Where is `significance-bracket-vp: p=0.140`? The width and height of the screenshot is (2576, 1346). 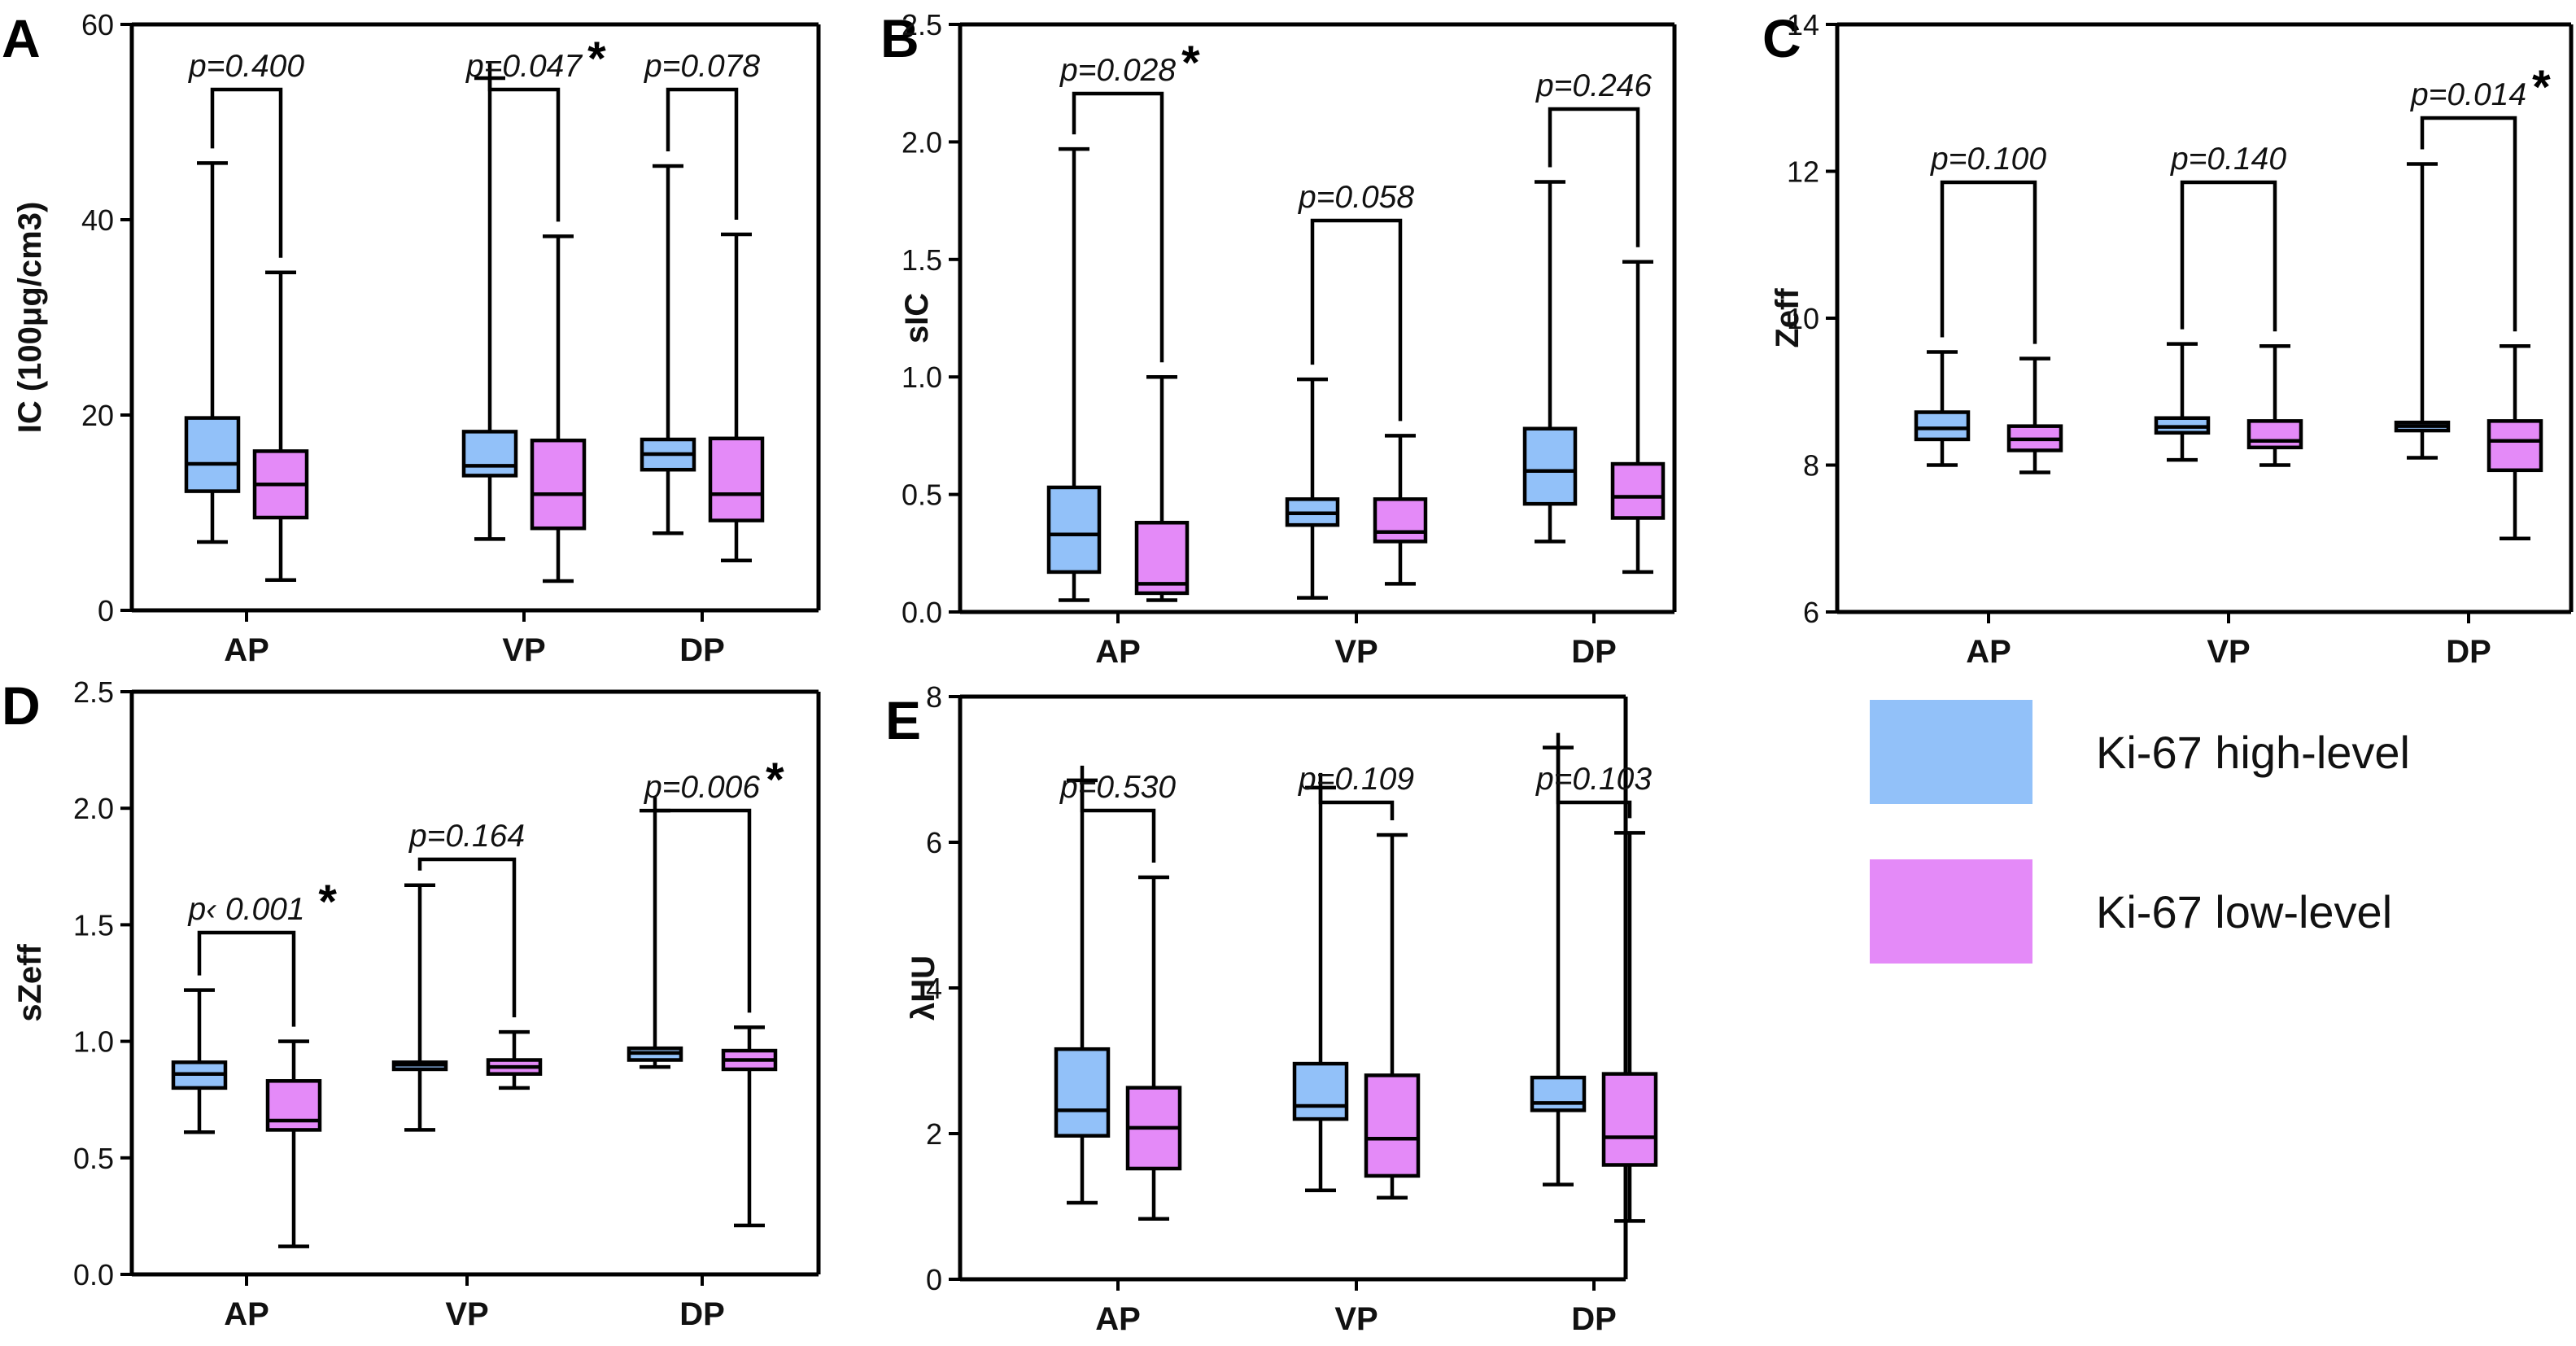
significance-bracket-vp: p=0.140 is located at coordinates (2228, 237).